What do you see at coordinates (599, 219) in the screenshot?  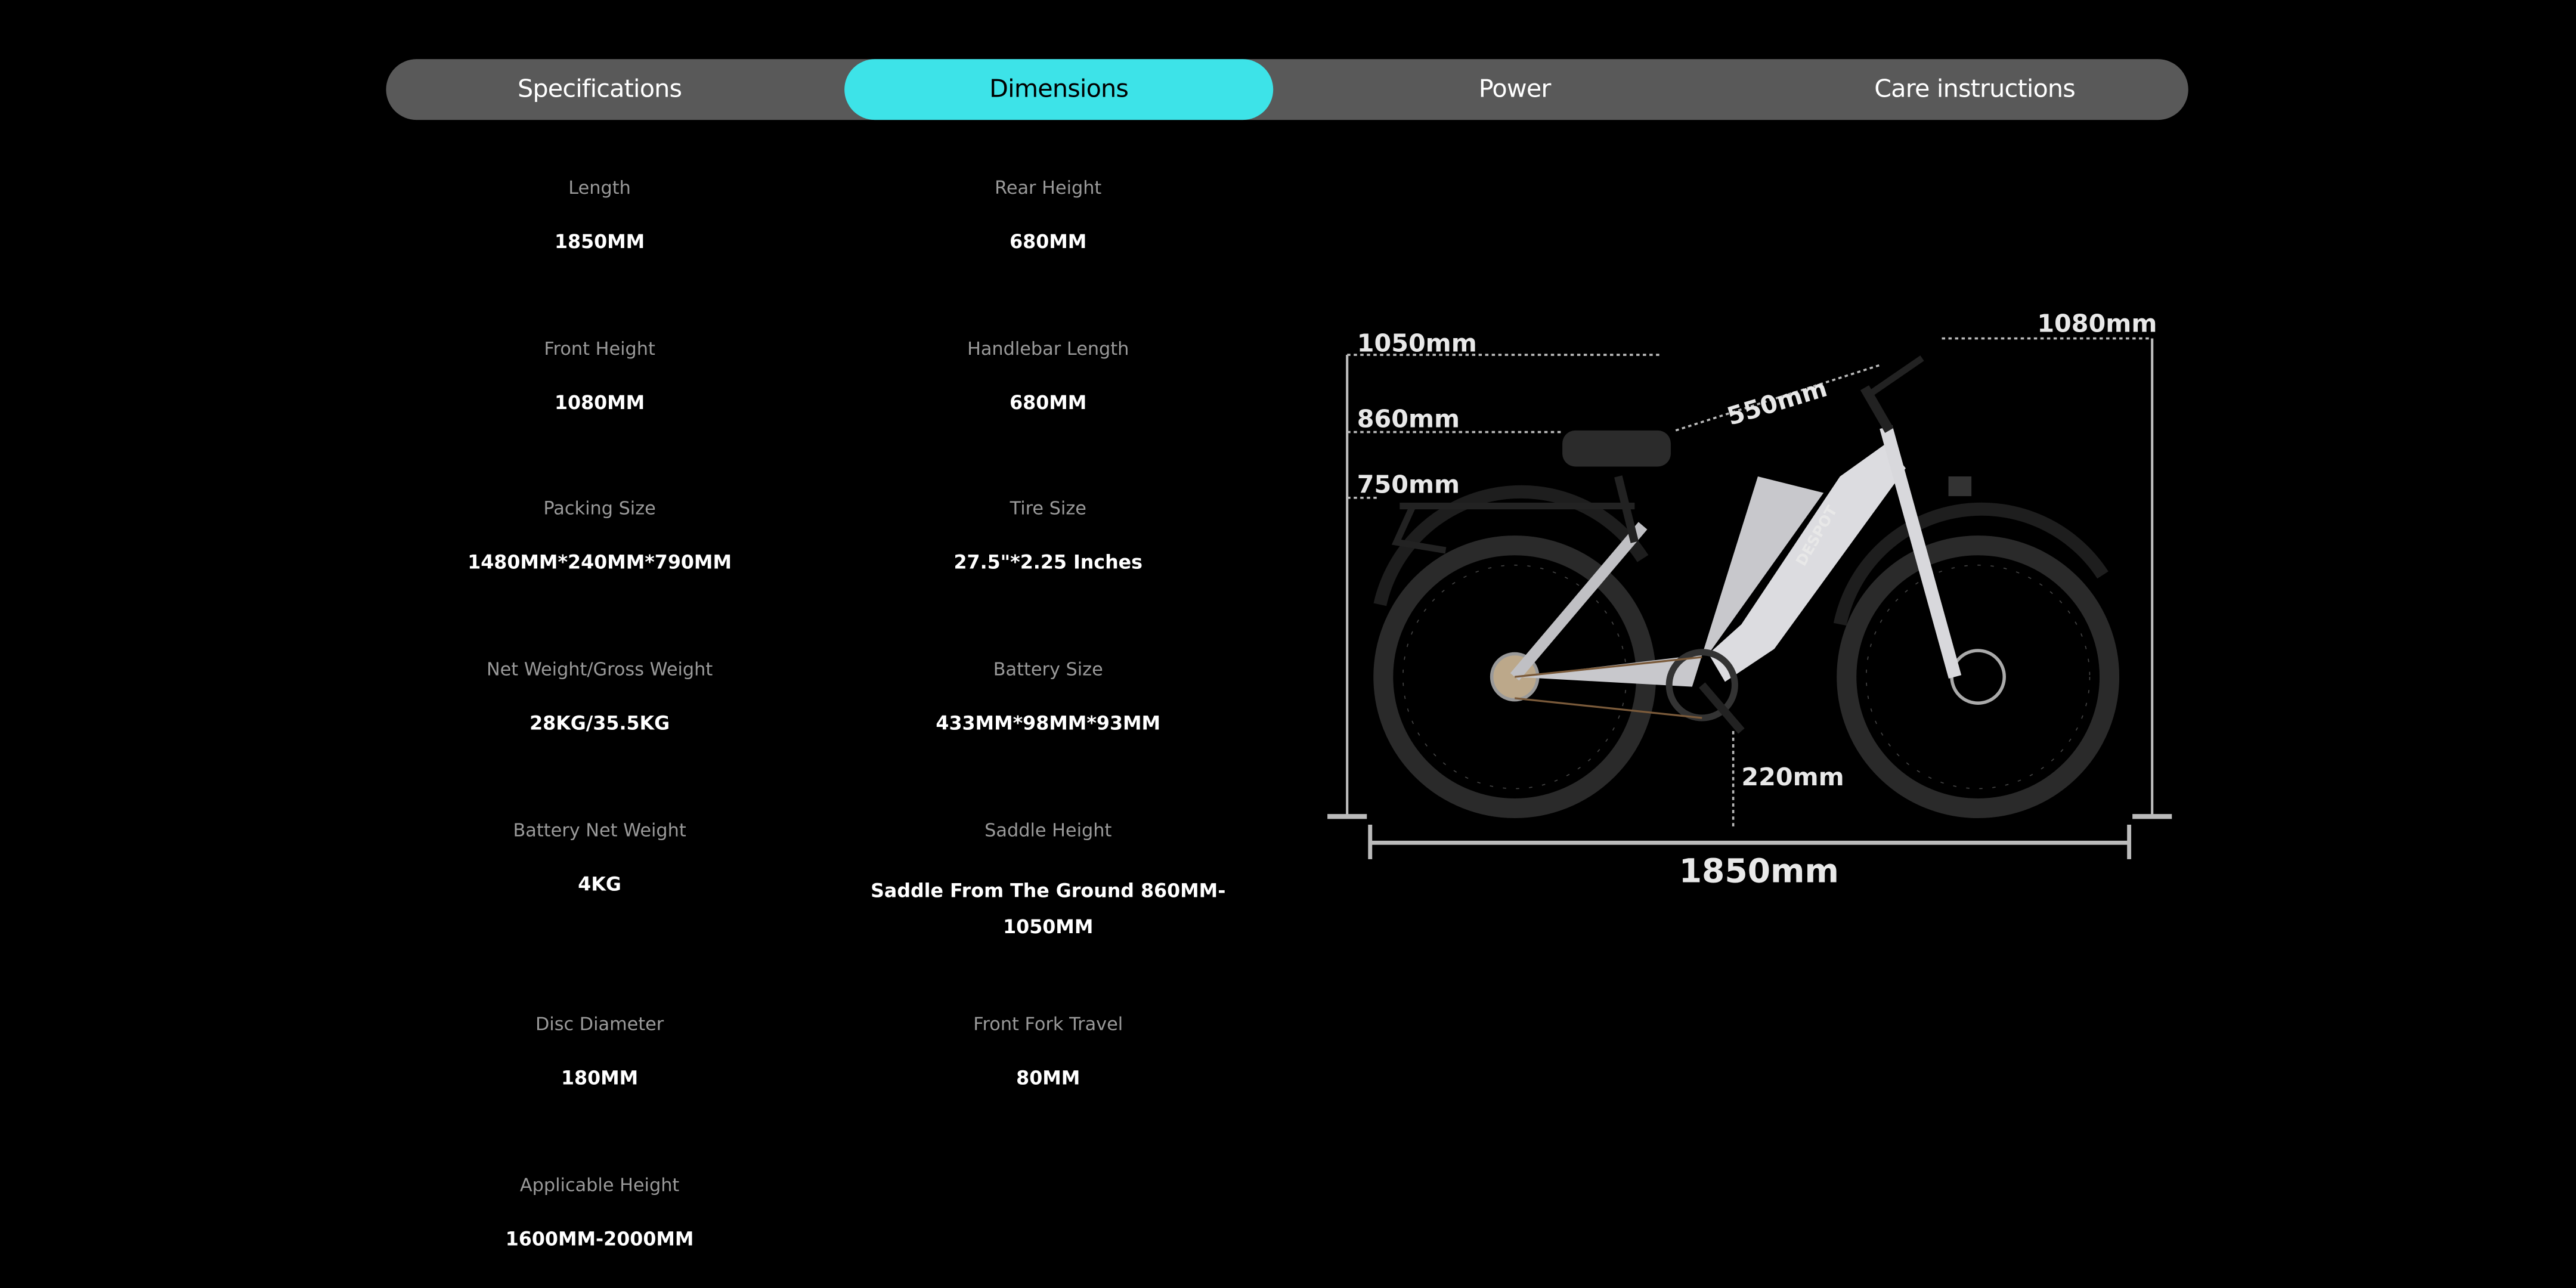 I see `spec-item: Length 1850MM` at bounding box center [599, 219].